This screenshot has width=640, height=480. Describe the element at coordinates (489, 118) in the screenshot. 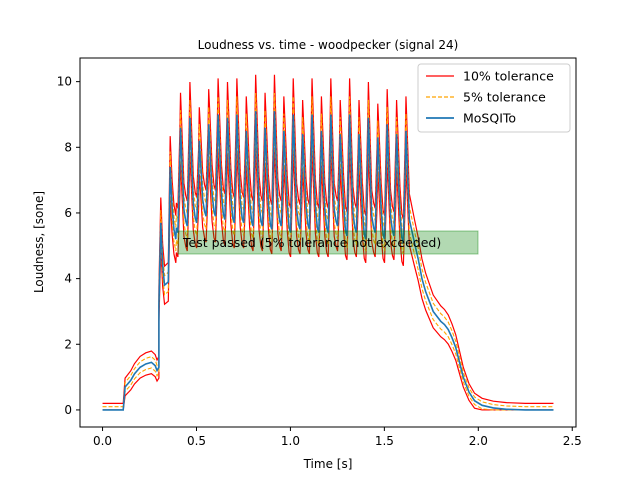

I see `legend-label: MoSQITo` at that location.